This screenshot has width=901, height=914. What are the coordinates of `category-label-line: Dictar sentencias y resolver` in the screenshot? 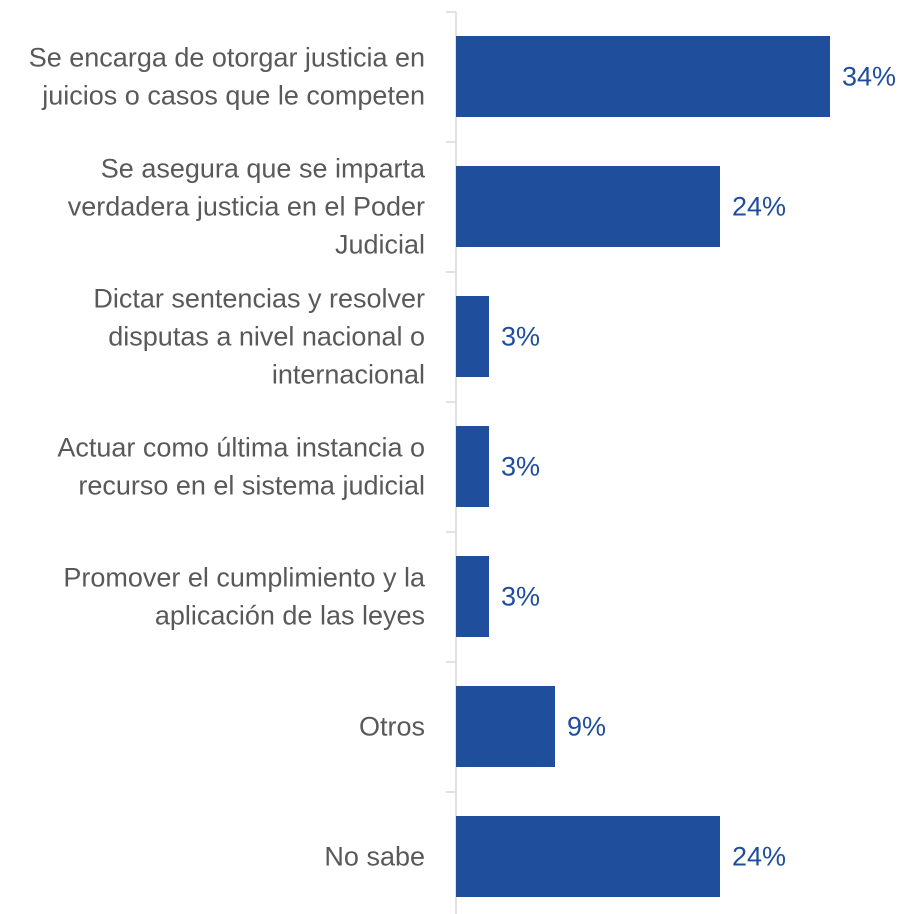 It's located at (259, 299).